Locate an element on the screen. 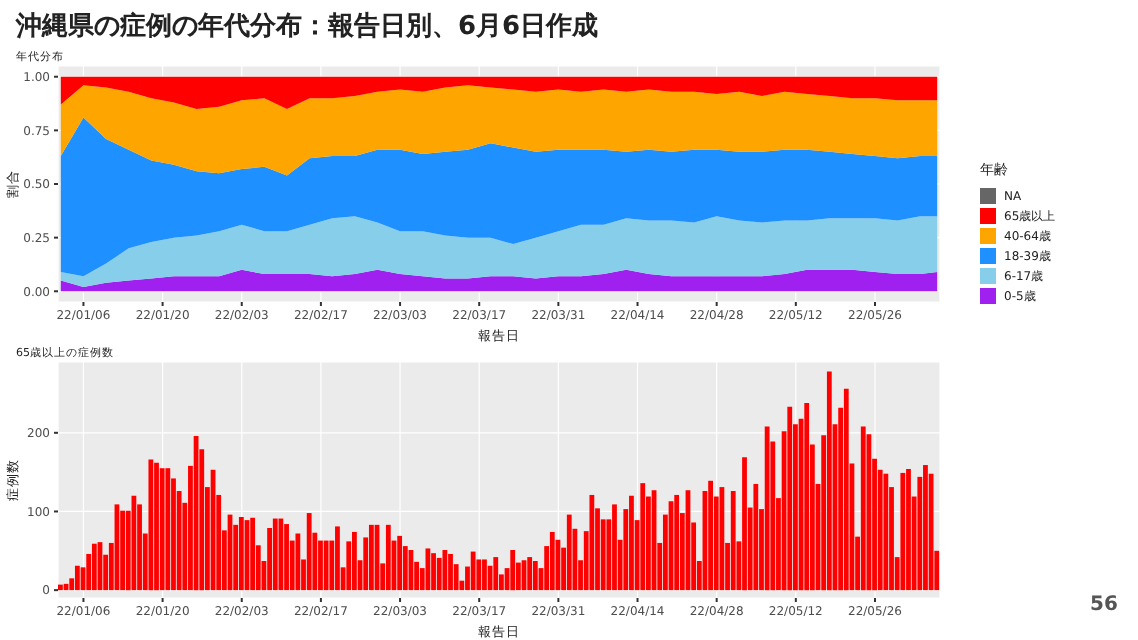 Image resolution: width=1138 pixels, height=640 pixels. chart-title: 沖縄県の症例の年代分布：報告日別、6月6日作成 is located at coordinates (307, 26).